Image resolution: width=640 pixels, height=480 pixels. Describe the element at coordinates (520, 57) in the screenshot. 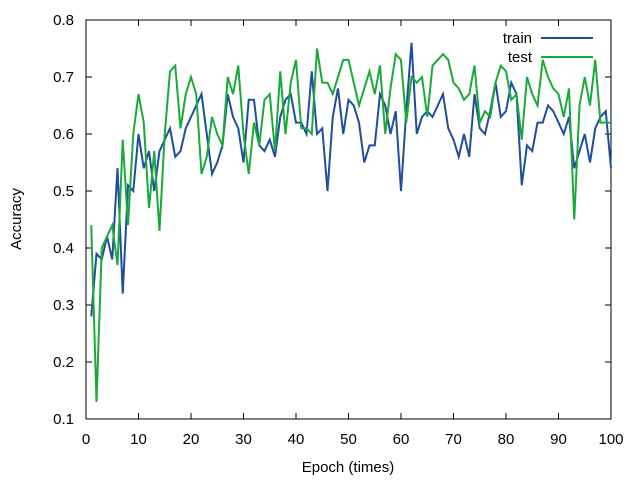

I see `legend-label-test: test` at that location.